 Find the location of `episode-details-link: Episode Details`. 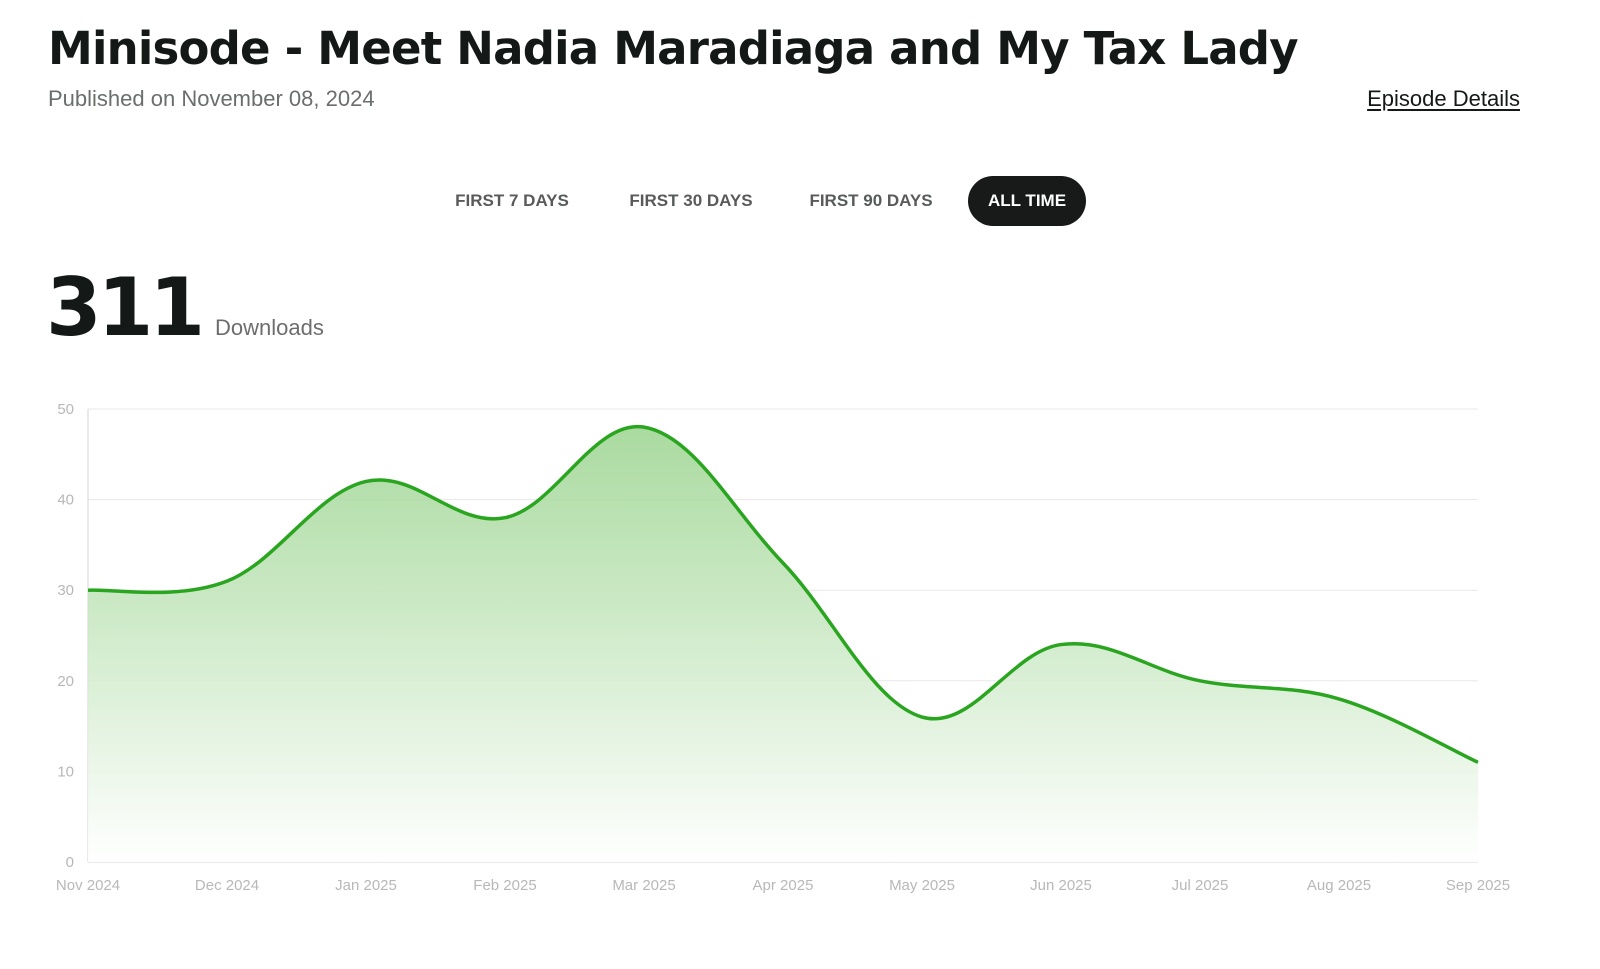

episode-details-link: Episode Details is located at coordinates (1443, 98).